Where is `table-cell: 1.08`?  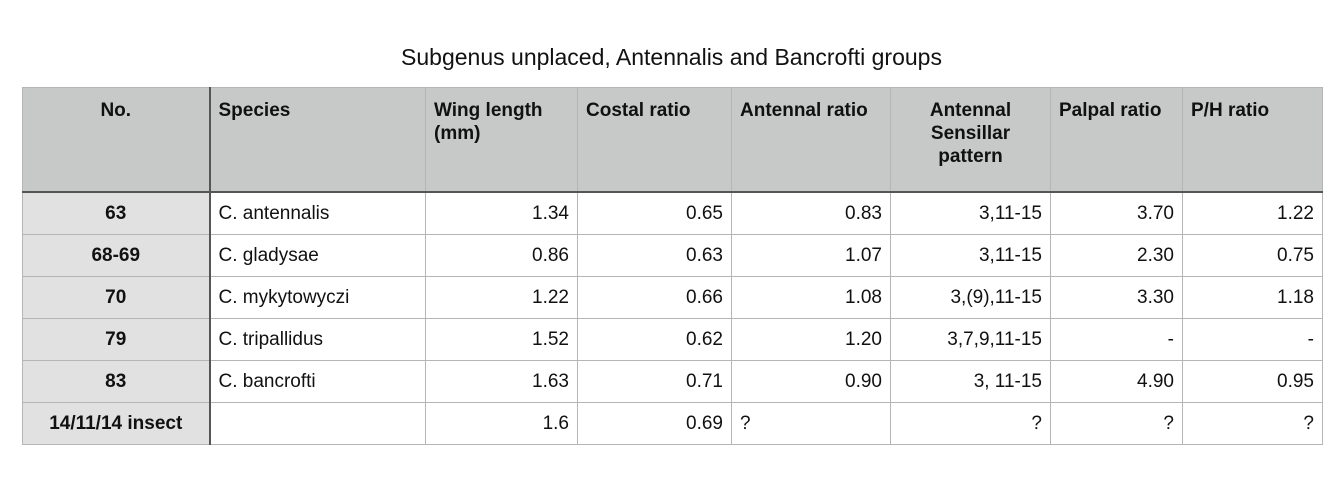 table-cell: 1.08 is located at coordinates (811, 297).